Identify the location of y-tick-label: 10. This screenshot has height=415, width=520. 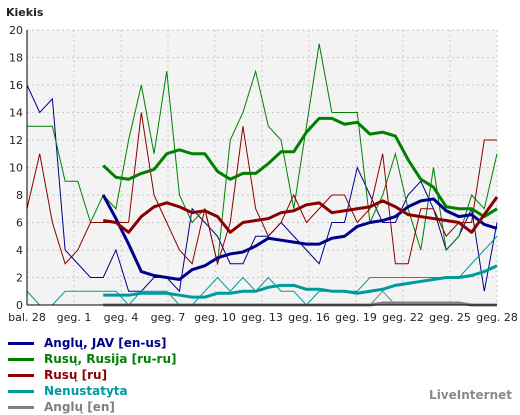
(16, 168).